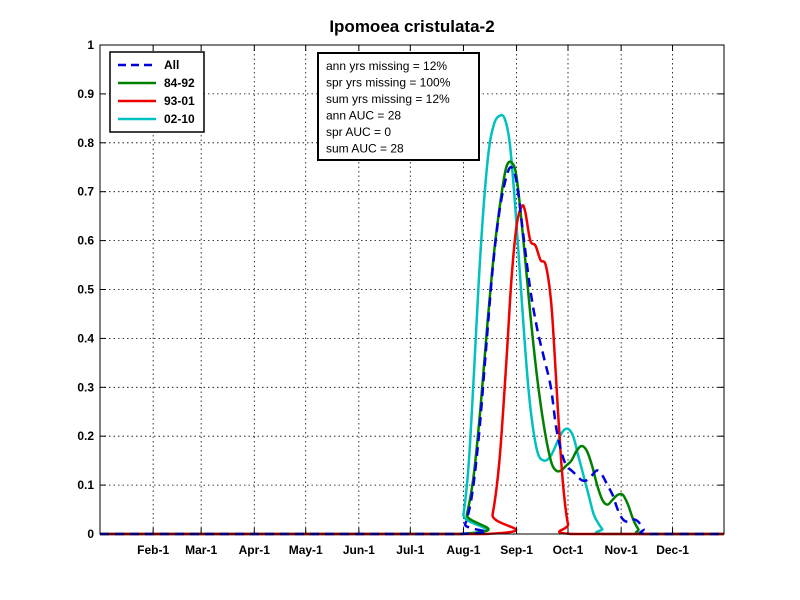 The image size is (800, 600). I want to click on y-tick-label: 0.2, so click(85, 436).